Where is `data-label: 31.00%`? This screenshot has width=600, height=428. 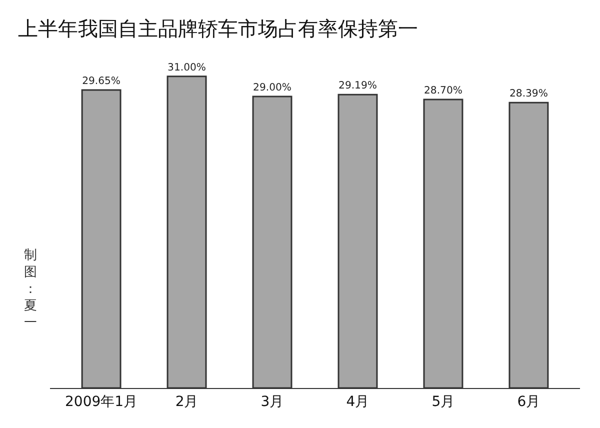
data-label: 31.00% is located at coordinates (187, 68).